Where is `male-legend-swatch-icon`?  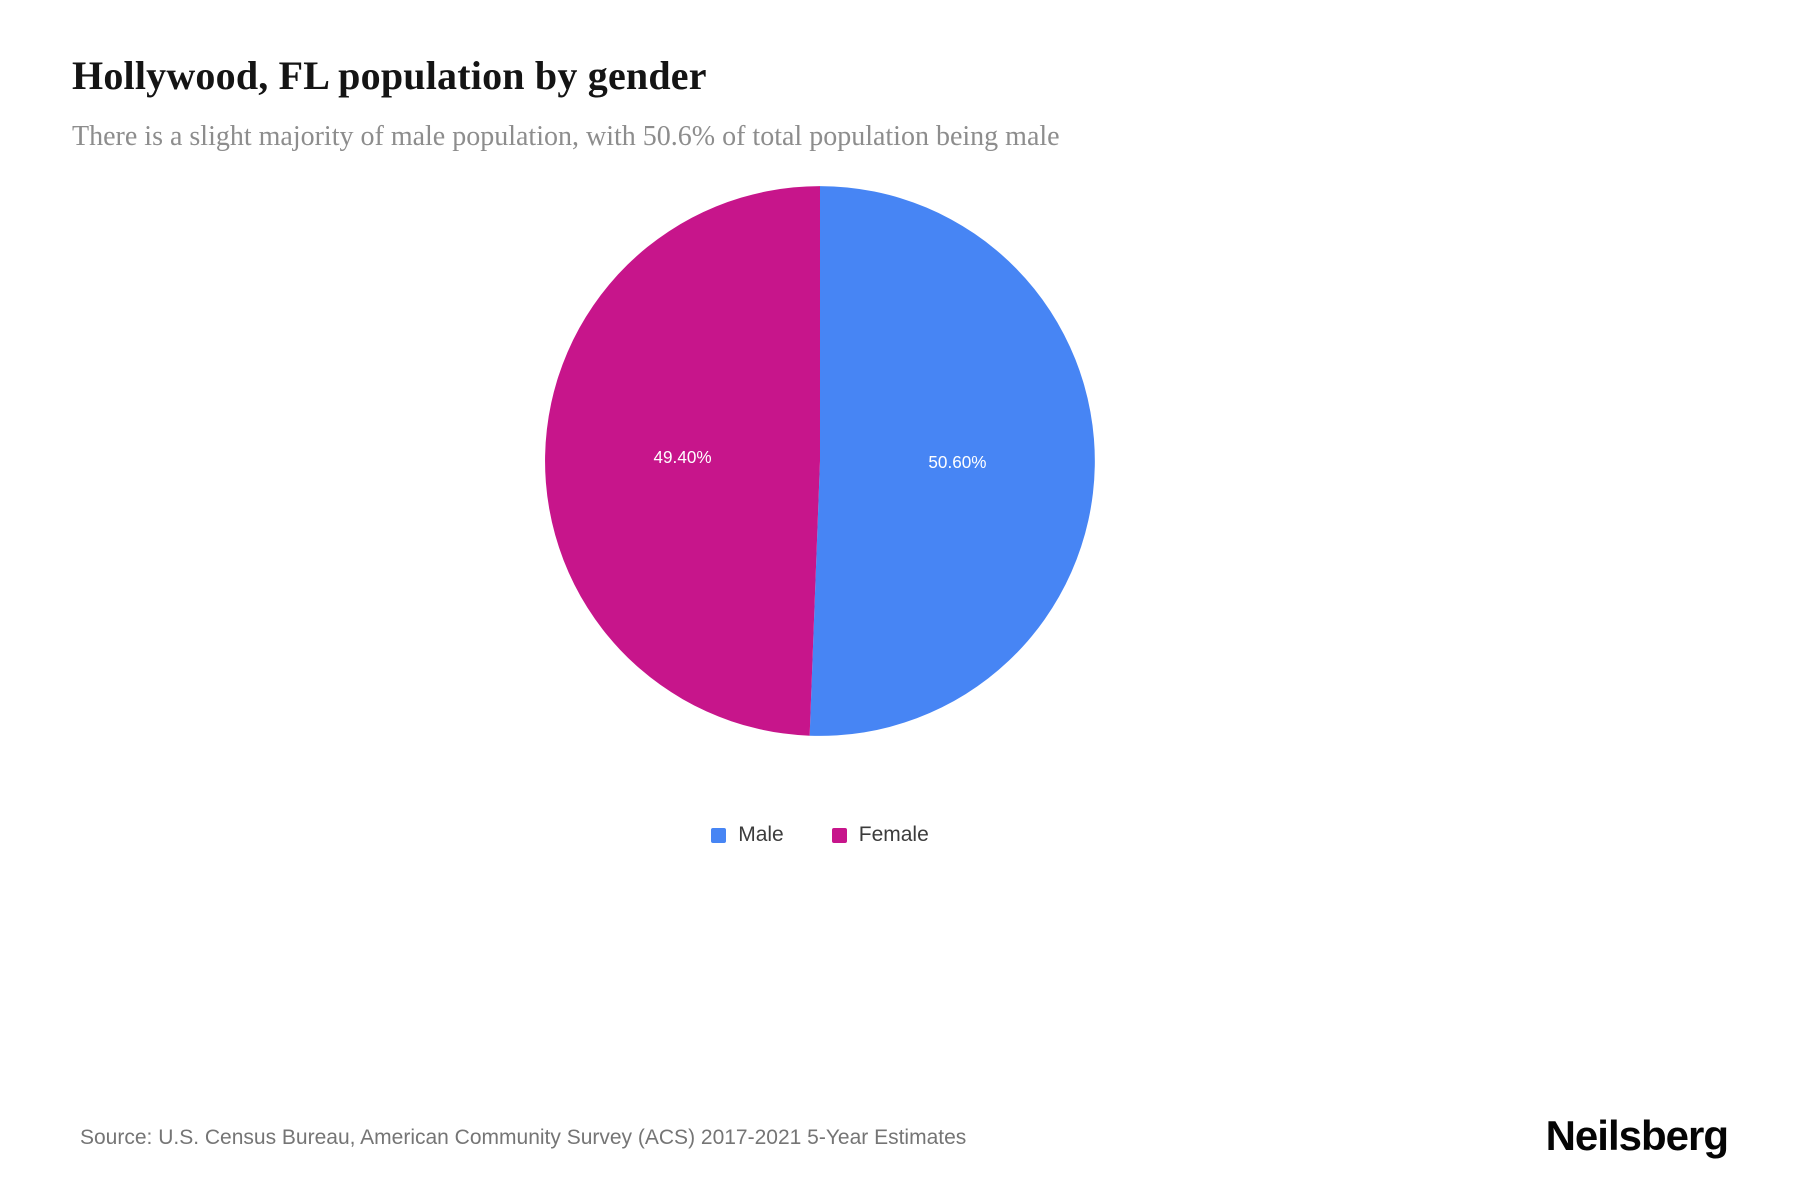 male-legend-swatch-icon is located at coordinates (719, 835).